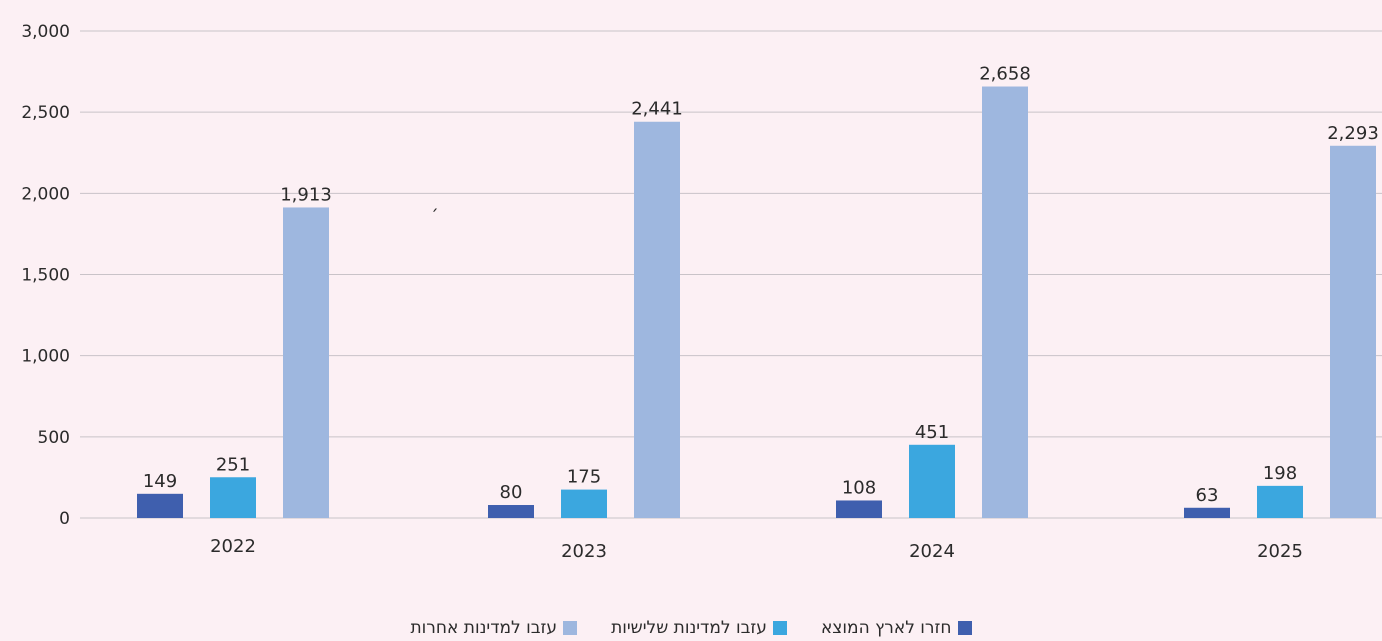  Describe the element at coordinates (932, 432) in the screenshot. I see `bar-value-label: 451` at that location.